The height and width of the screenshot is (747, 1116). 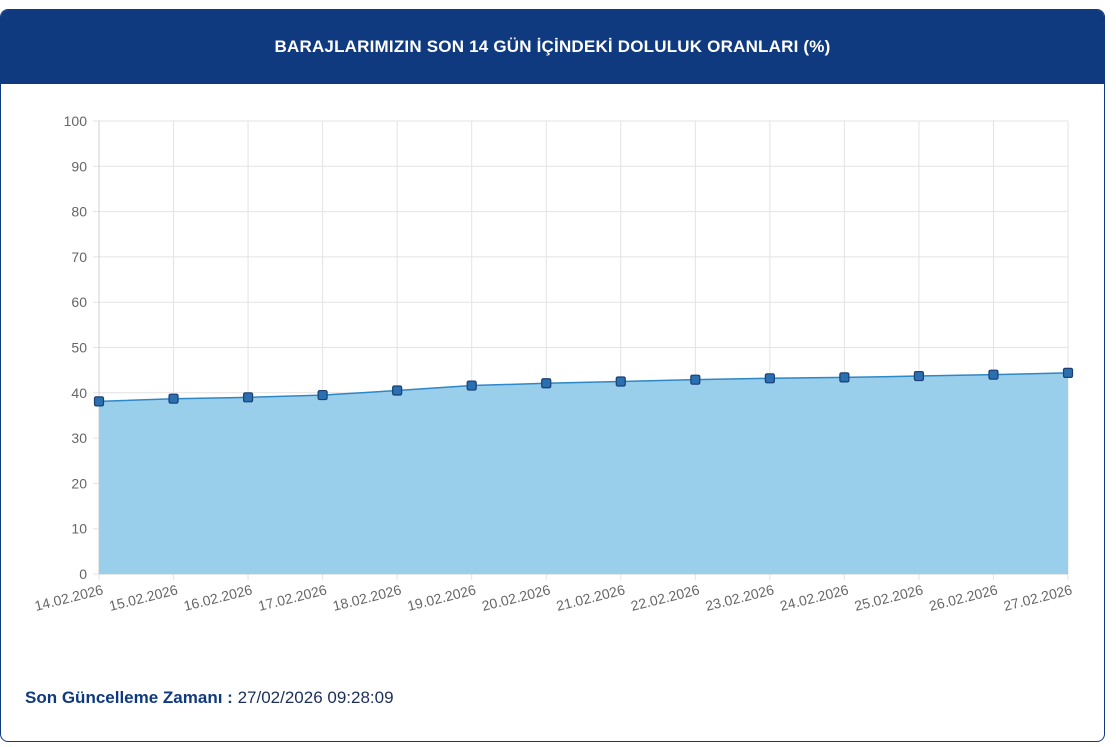 I want to click on x-tick-label: 15.02.2026, so click(x=143, y=597).